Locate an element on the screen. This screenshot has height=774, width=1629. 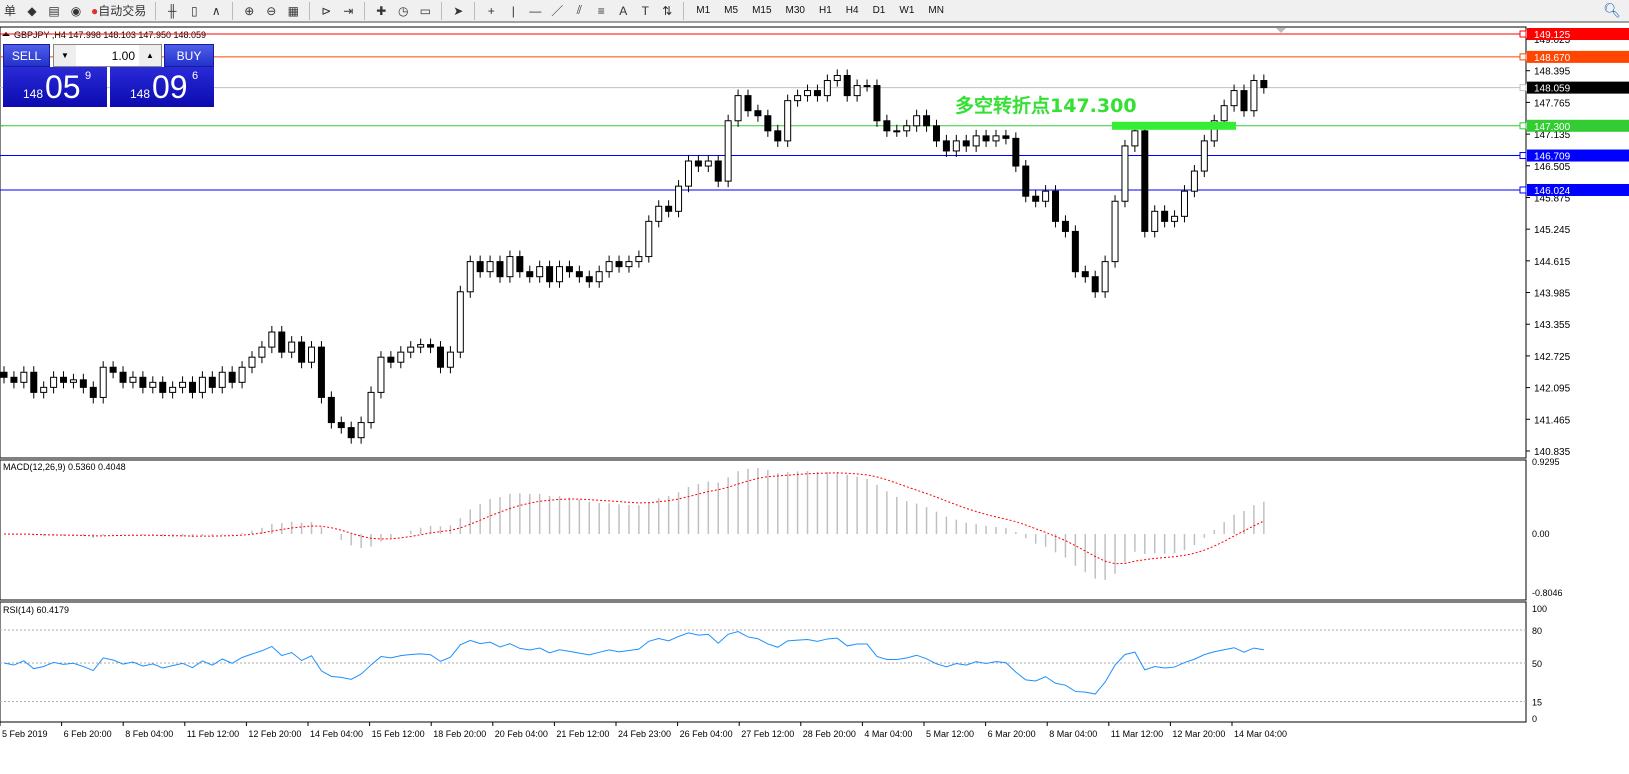
buy-price-main: 09 is located at coordinates (170, 87).